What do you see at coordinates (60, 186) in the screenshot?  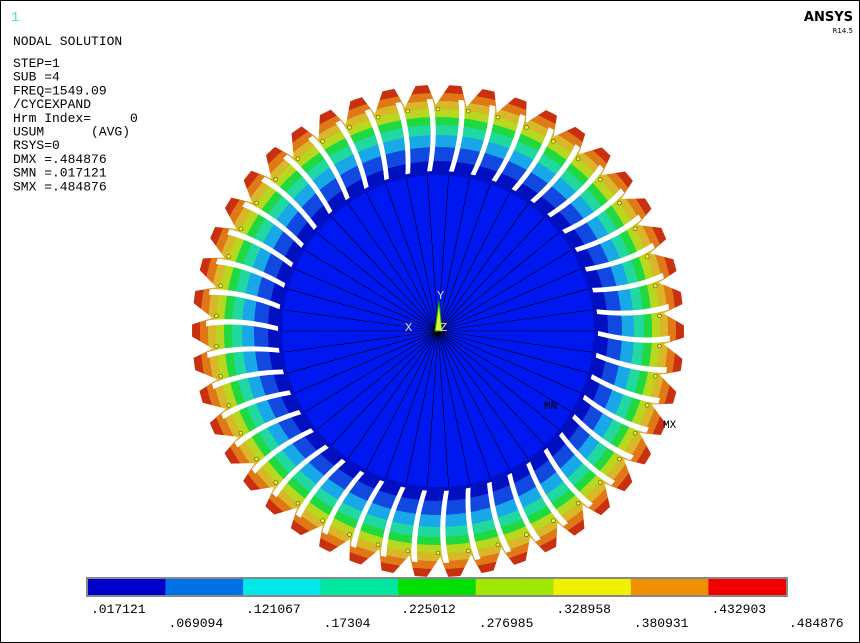 I see `info-line: SMX =.484876` at bounding box center [60, 186].